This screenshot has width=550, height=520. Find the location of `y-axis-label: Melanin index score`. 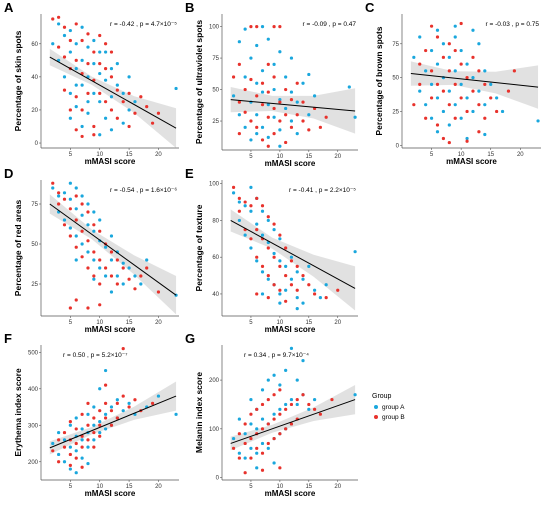

y-axis-label: Melanin index score is located at coordinates (199, 413).